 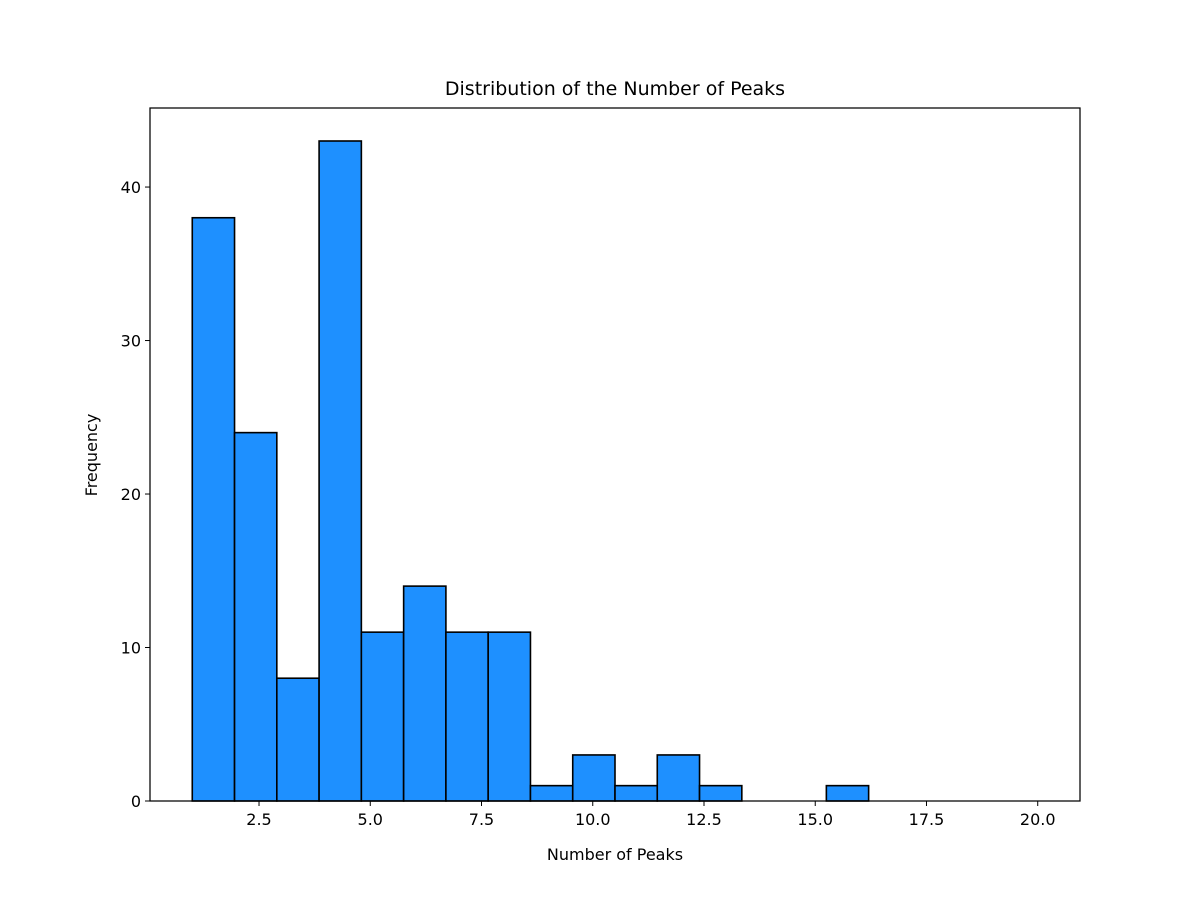 I want to click on x-axis-label: Number of Peaks, so click(x=615, y=854).